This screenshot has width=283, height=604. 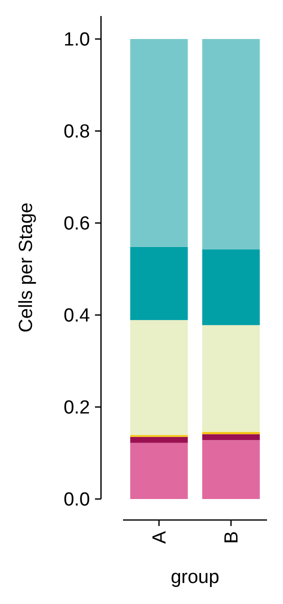 I want to click on y-tick-label: 0.4, so click(x=77, y=316).